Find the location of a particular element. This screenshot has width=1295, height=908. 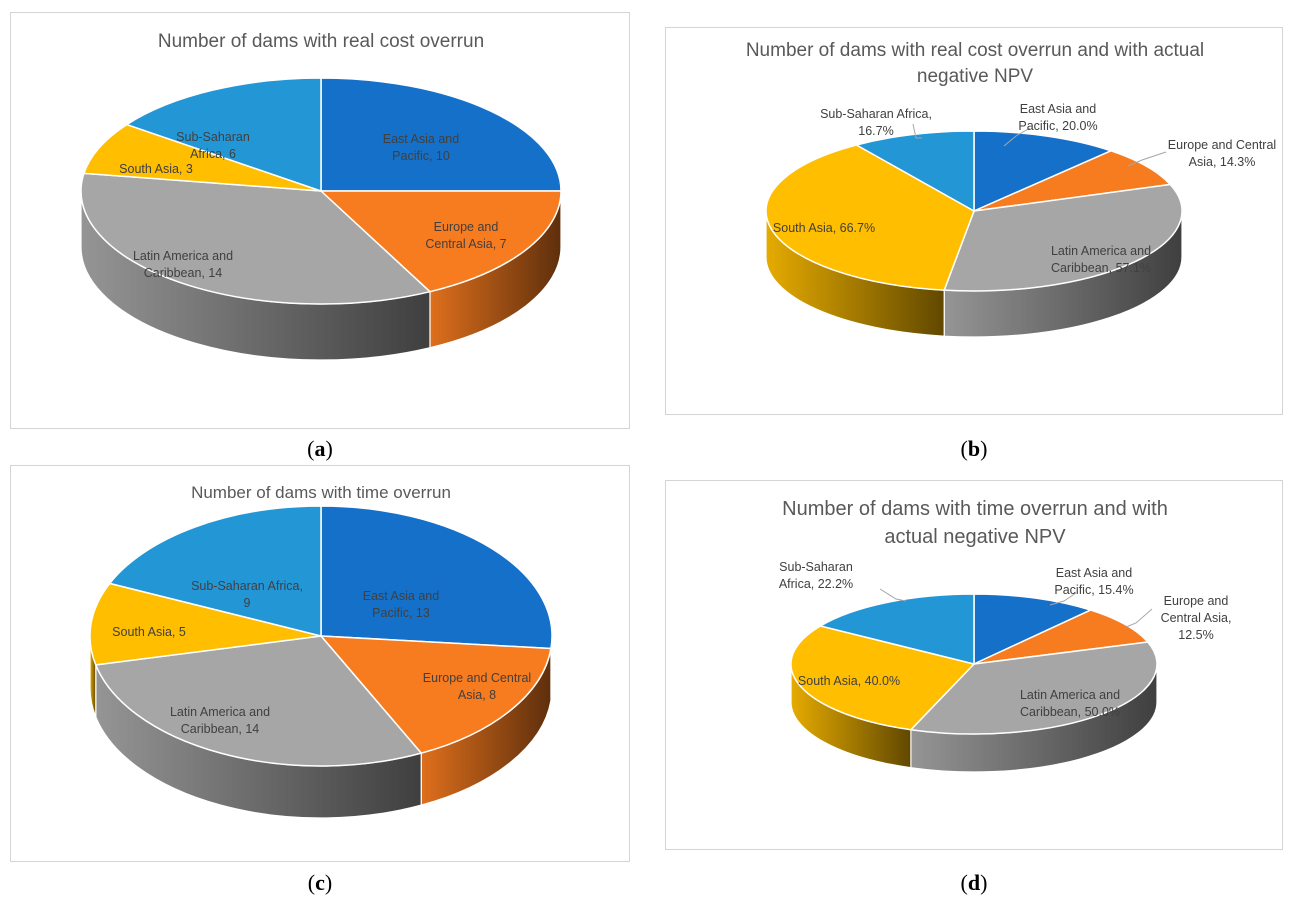

data-label-east-asia: East Asia and Pacific, 15.4% is located at coordinates (1093, 581).